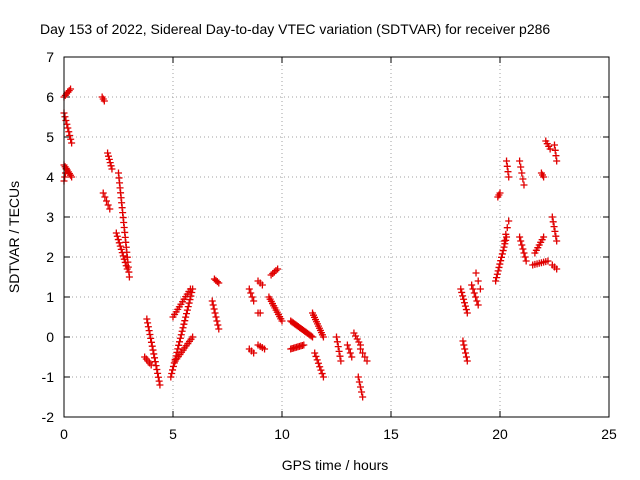  I want to click on y-tick-label: 2, so click(50, 257).